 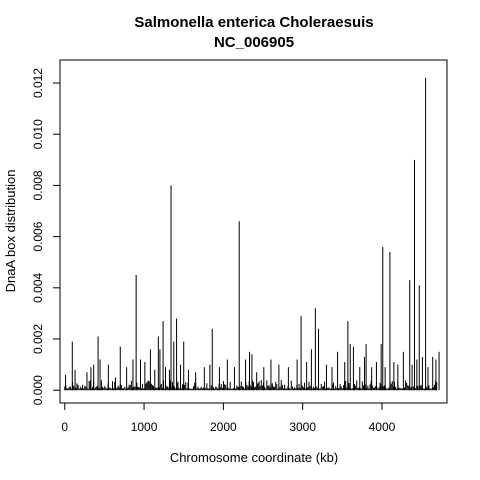 What do you see at coordinates (144, 427) in the screenshot?
I see `x-tick-label: 1000` at bounding box center [144, 427].